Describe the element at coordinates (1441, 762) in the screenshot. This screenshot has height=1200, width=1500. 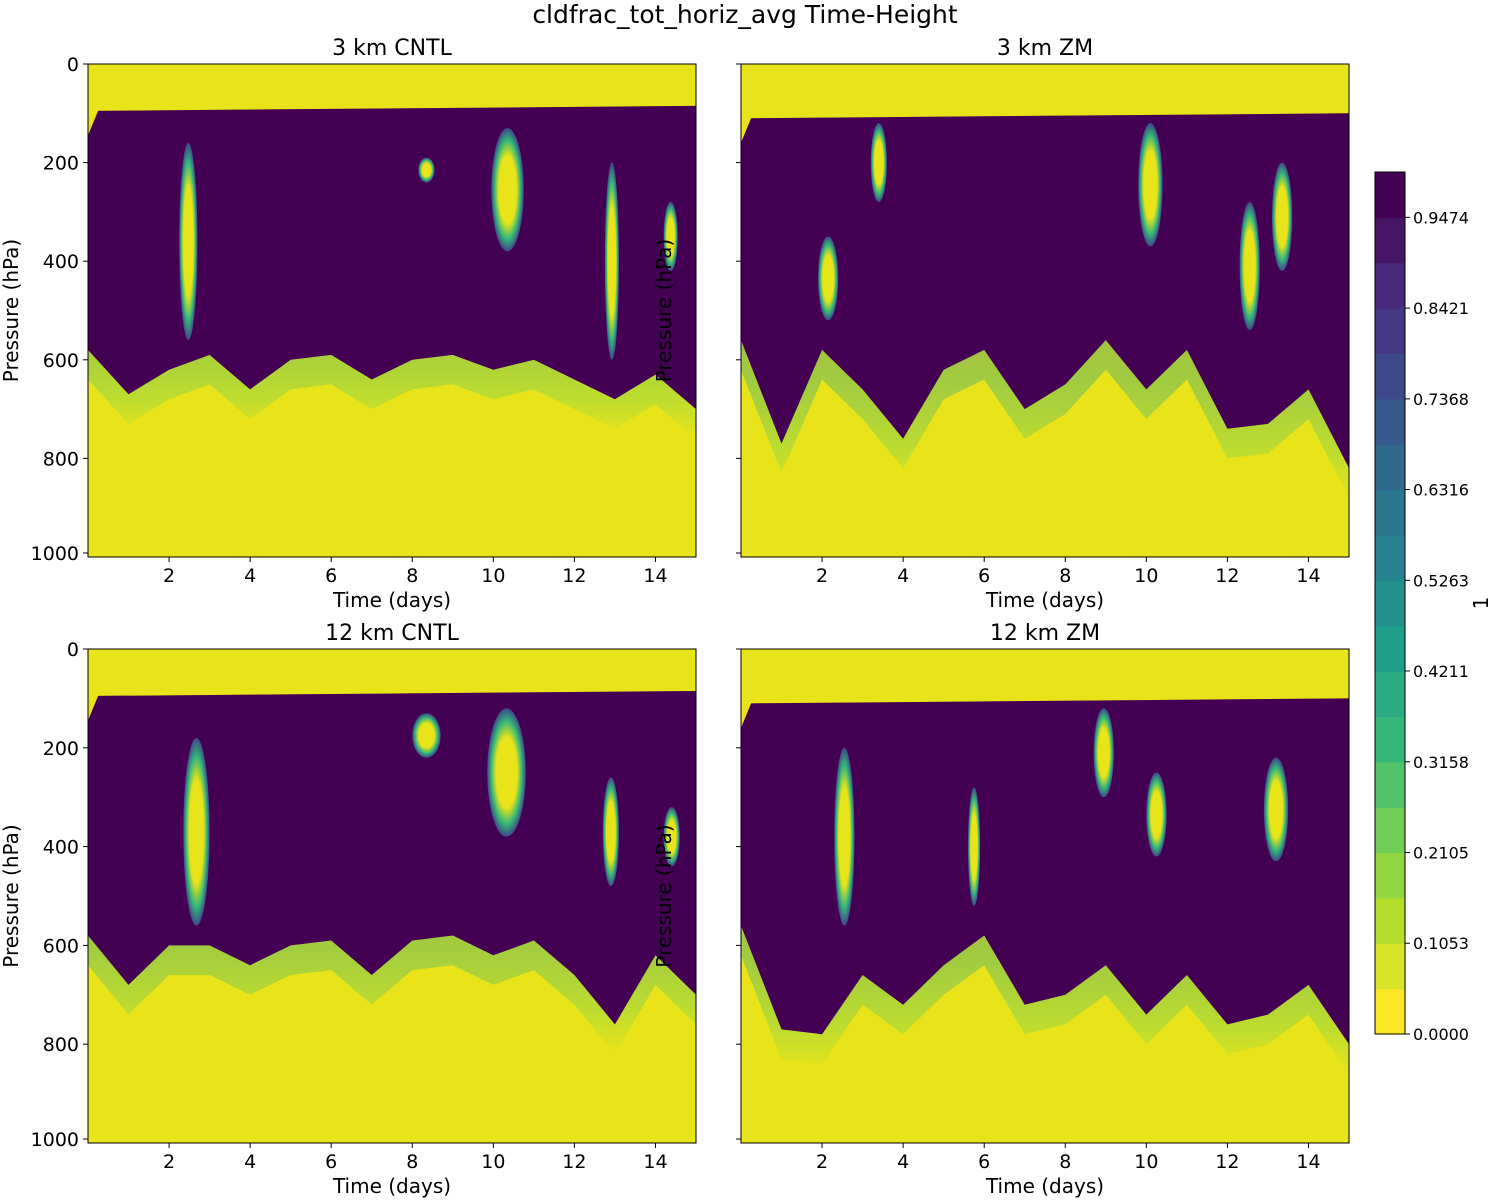
I see `colorbar-tick-label: 0.3158` at that location.